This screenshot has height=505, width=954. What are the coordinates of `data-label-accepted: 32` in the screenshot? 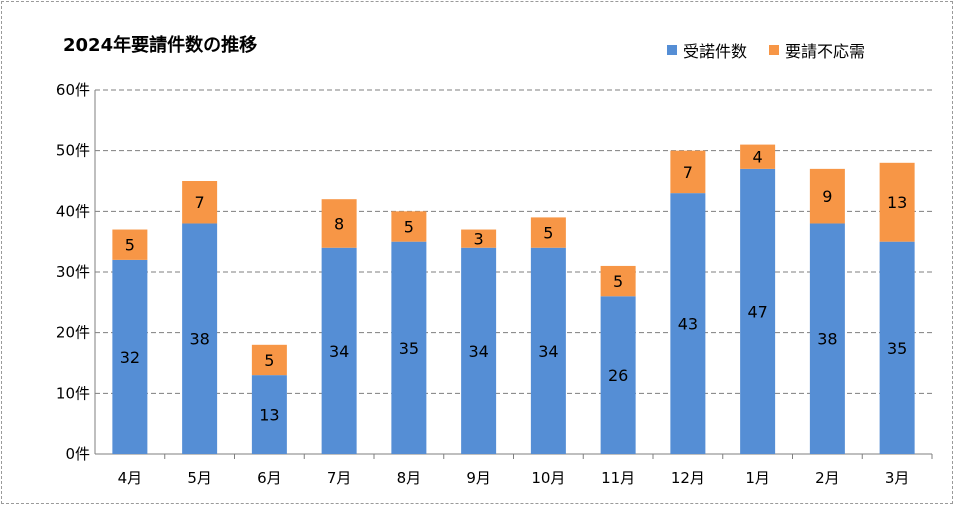 It's located at (130, 357).